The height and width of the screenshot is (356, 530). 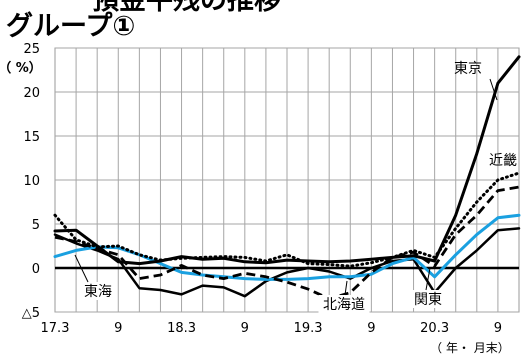 What do you see at coordinates (470, 348) in the screenshot?
I see `x-axis-label: （ 年・ 月末）` at bounding box center [470, 348].